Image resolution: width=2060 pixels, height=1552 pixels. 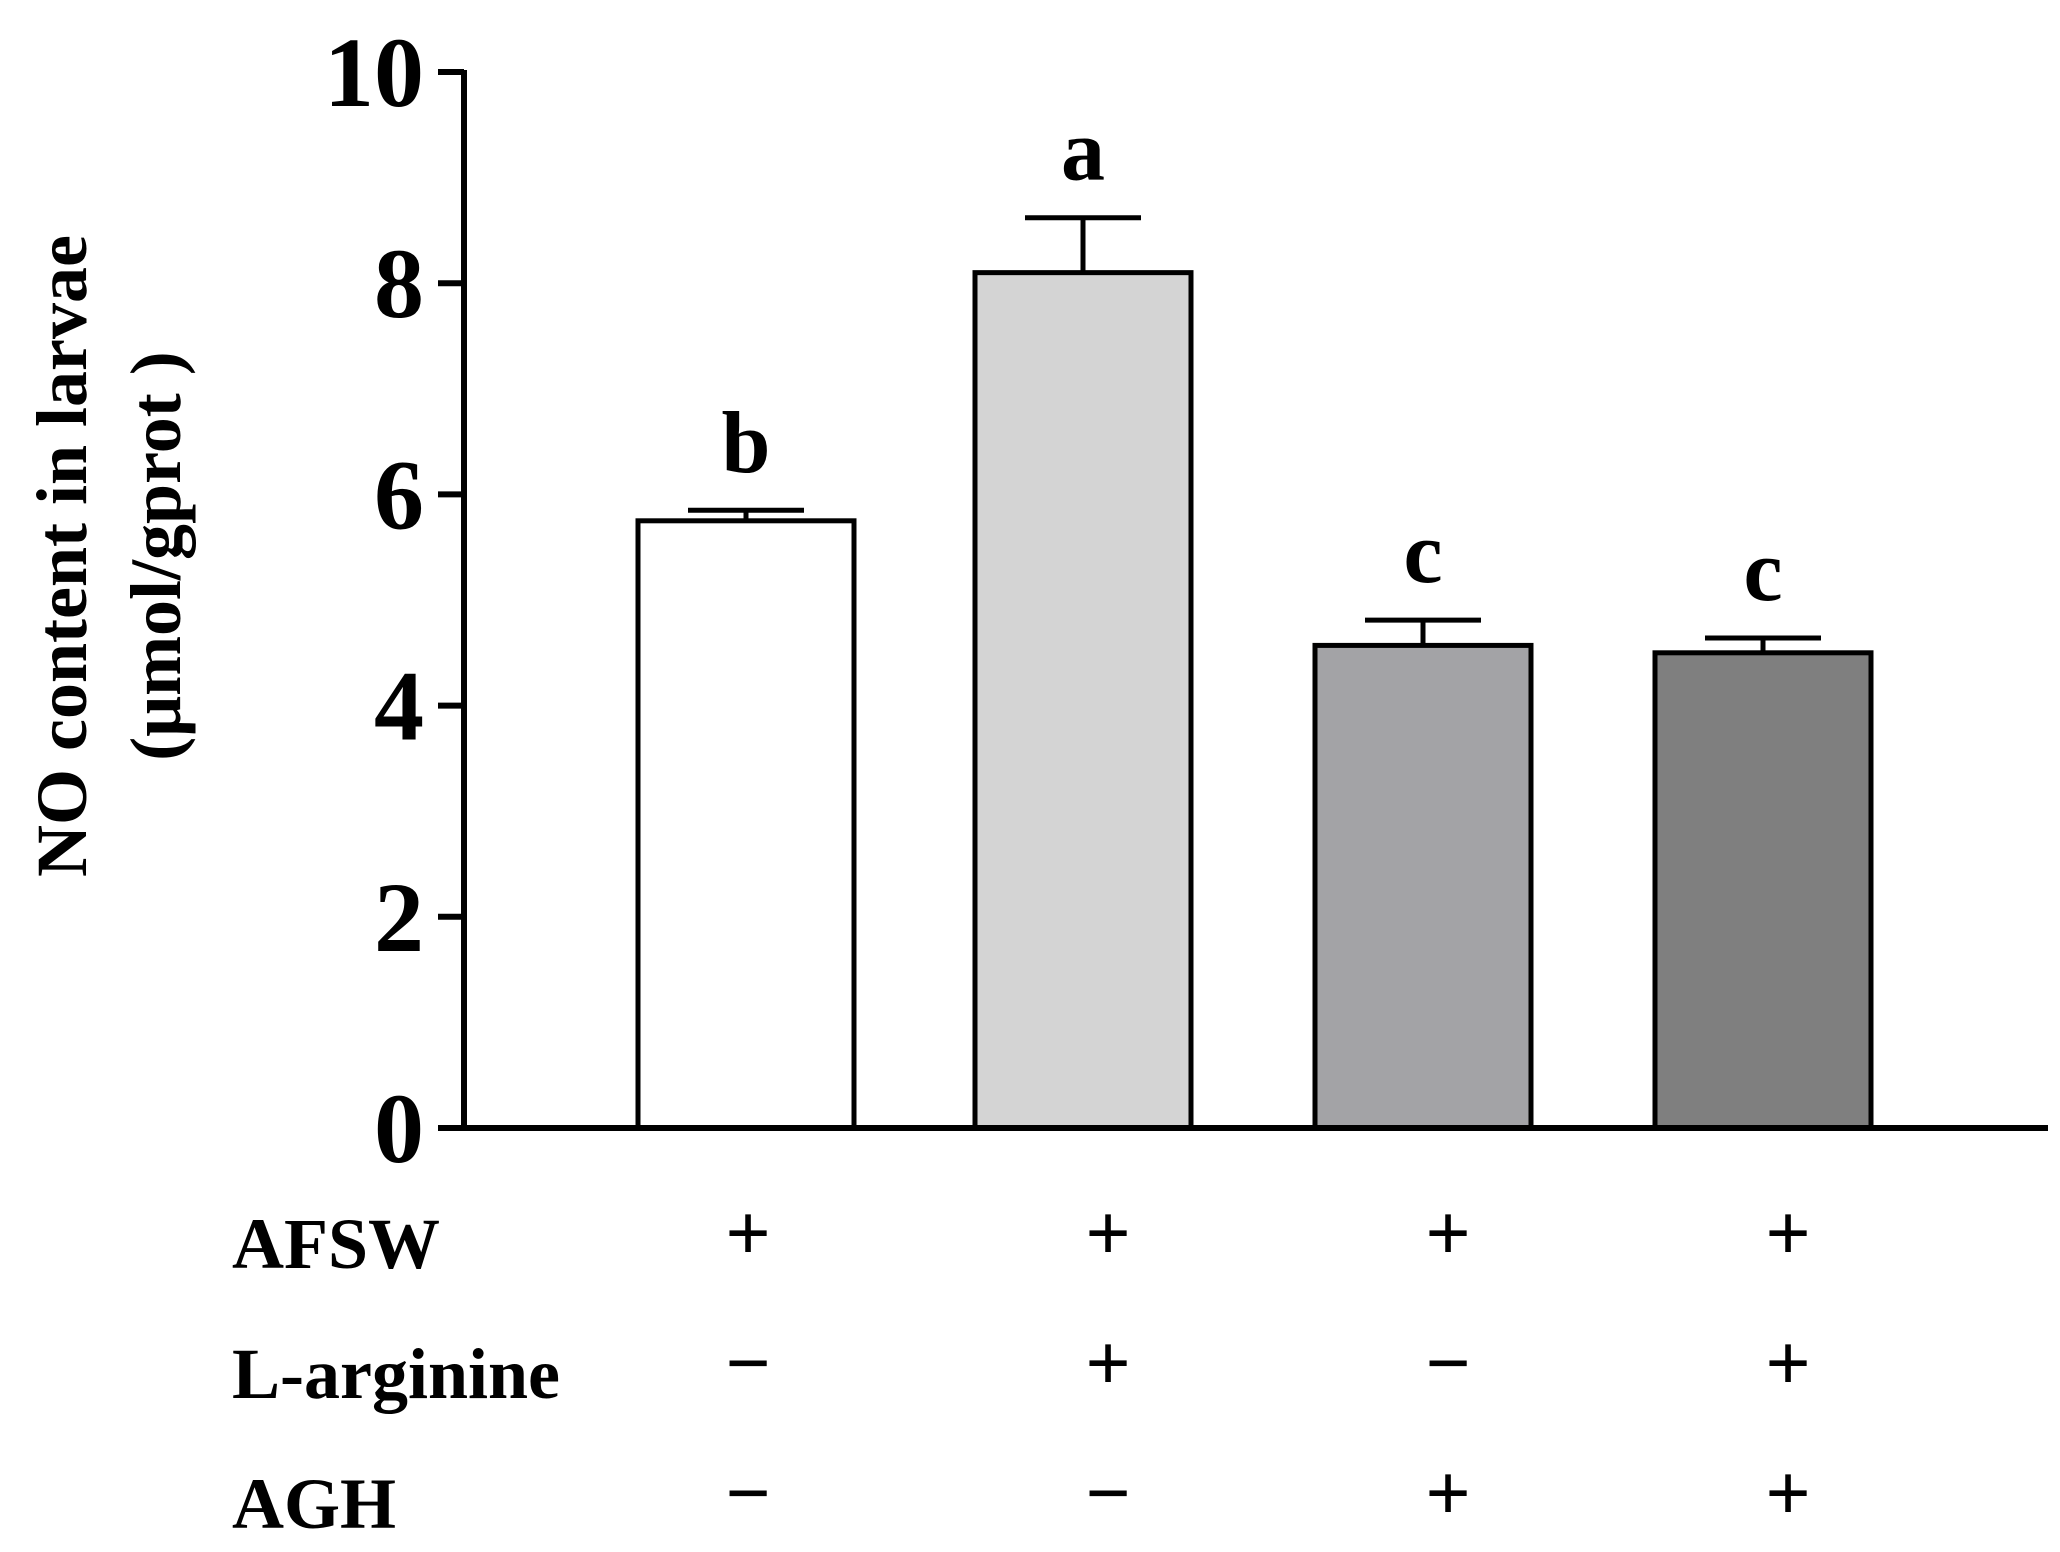 What do you see at coordinates (1083, 151) in the screenshot?
I see `significance-label: a` at bounding box center [1083, 151].